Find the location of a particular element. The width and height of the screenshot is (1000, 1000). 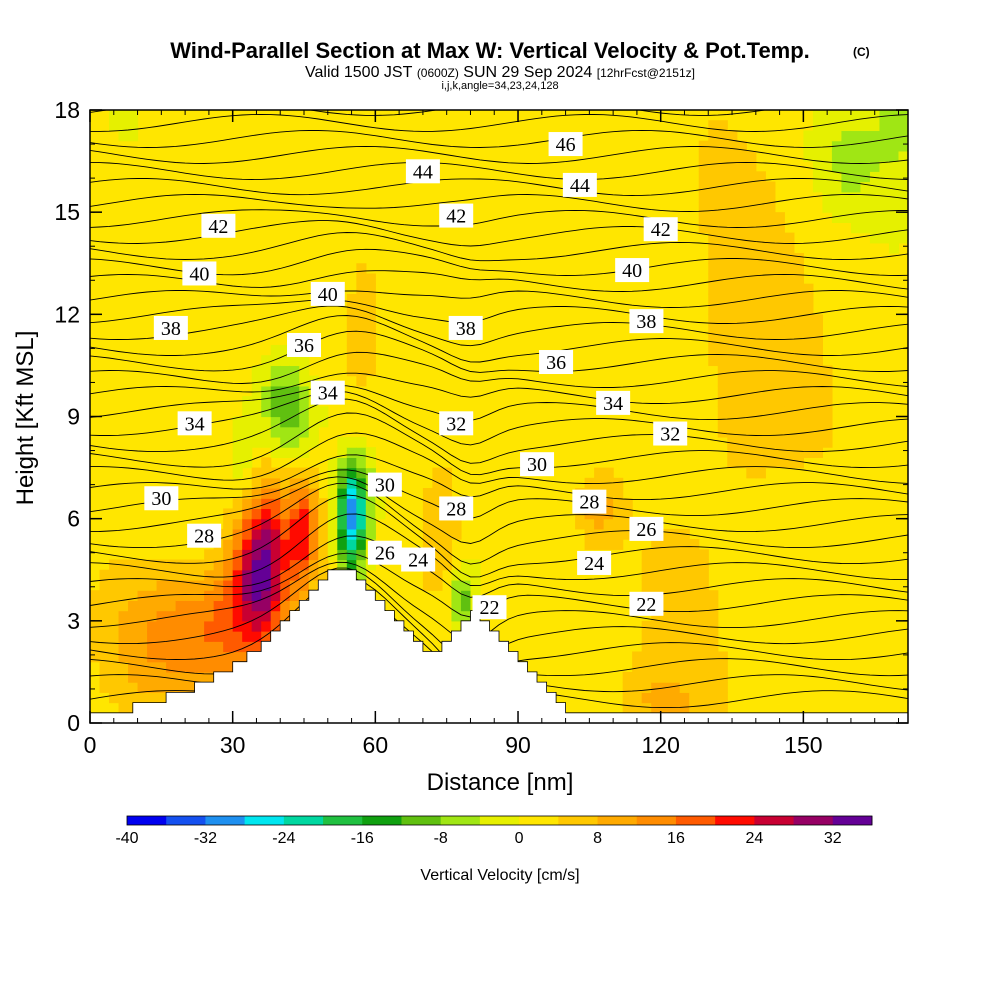

colorbar-label: Vertical Velocity [cm/s] is located at coordinates (499, 875).